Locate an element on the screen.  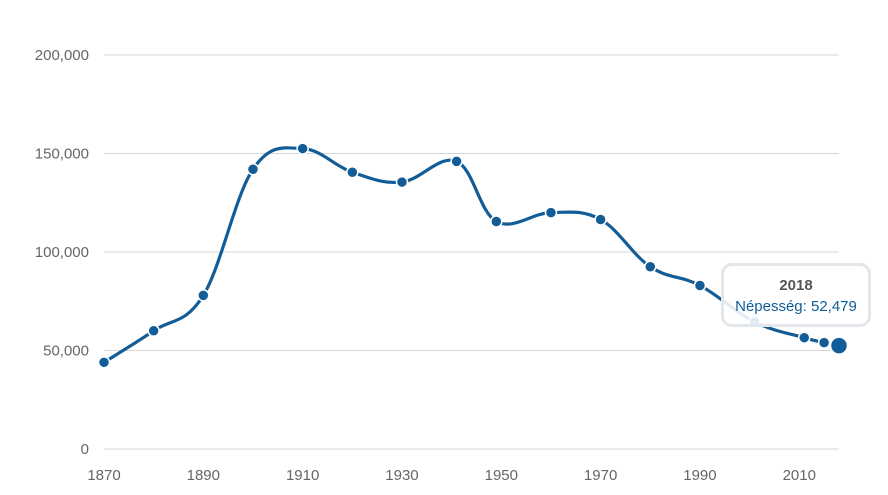
y-axis-labels: 0 50,000 100,000 150,000 200,000 is located at coordinates (62, 252).